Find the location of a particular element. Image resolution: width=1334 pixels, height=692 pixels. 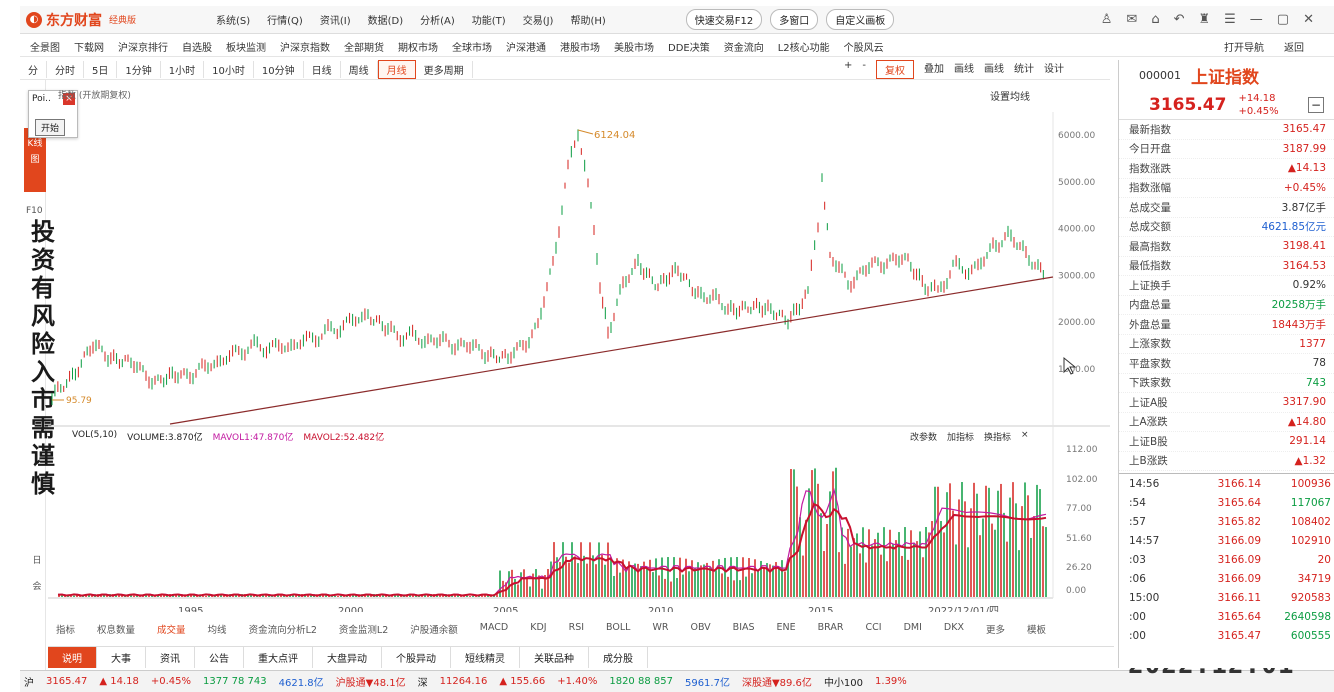

close-volume-icon: × is located at coordinates (1025, 435).